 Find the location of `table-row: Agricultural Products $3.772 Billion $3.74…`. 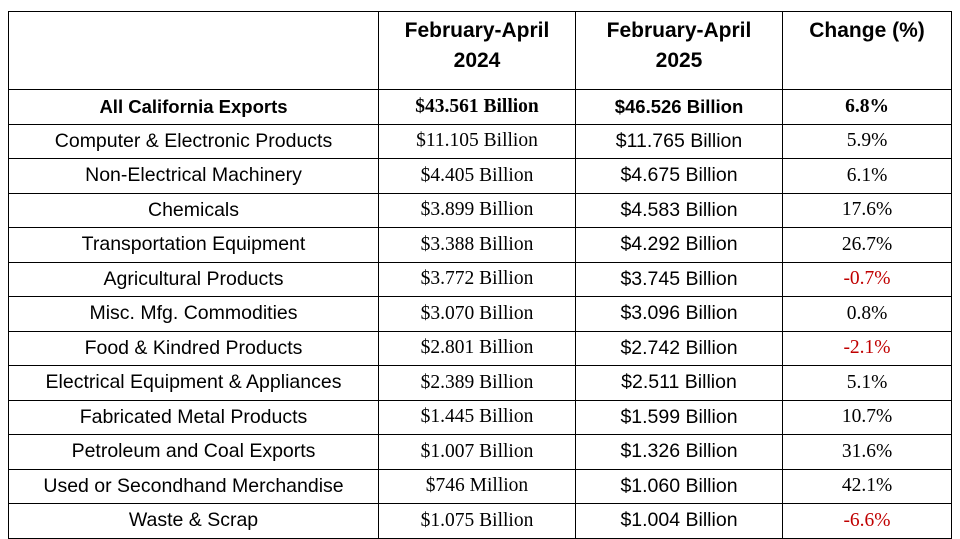

table-row: Agricultural Products $3.772 Billion $3.74… is located at coordinates (480, 279).